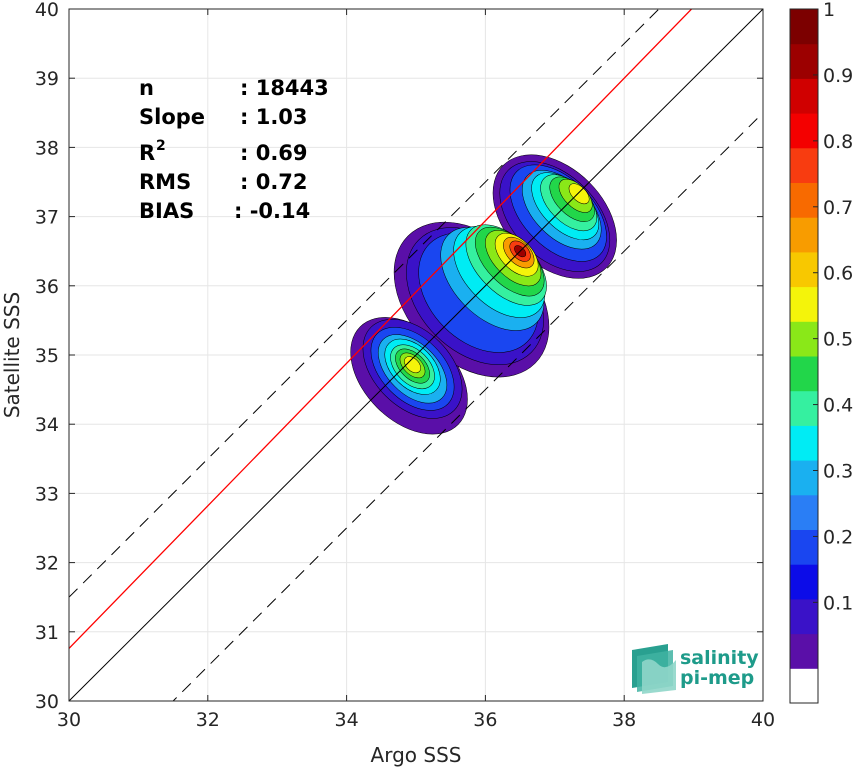 The width and height of the screenshot is (858, 768). What do you see at coordinates (347, 720) in the screenshot?
I see `x-tick-label: 34` at bounding box center [347, 720].